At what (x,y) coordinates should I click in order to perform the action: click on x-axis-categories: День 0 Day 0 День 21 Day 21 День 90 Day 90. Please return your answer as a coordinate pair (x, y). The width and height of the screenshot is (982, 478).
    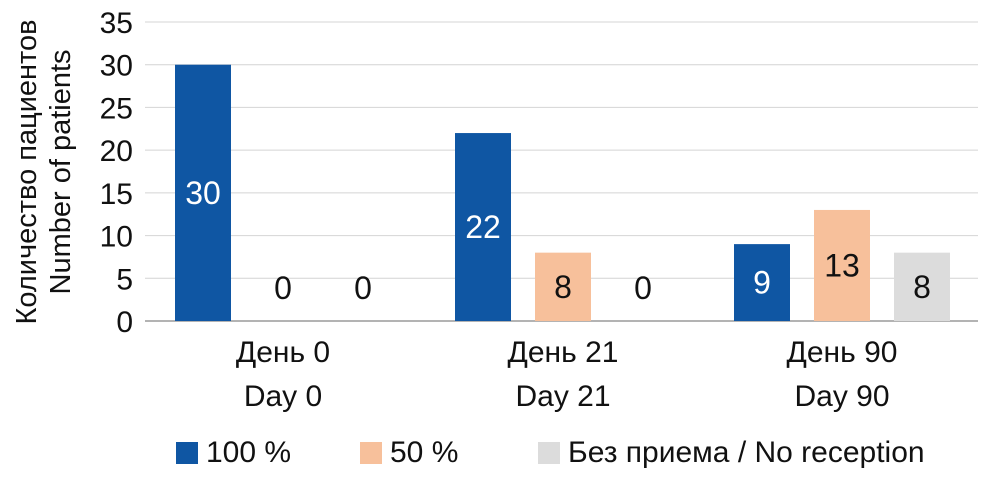
    Looking at the image, I should click on (567, 374).